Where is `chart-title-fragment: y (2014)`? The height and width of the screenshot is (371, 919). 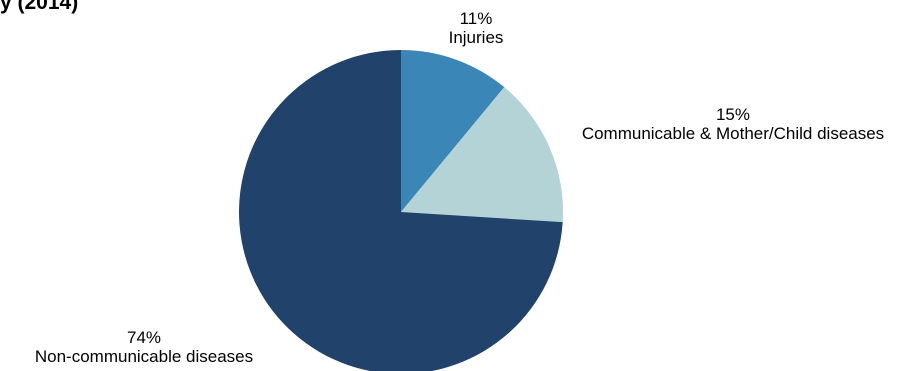 chart-title-fragment: y (2014) is located at coordinates (39, 7).